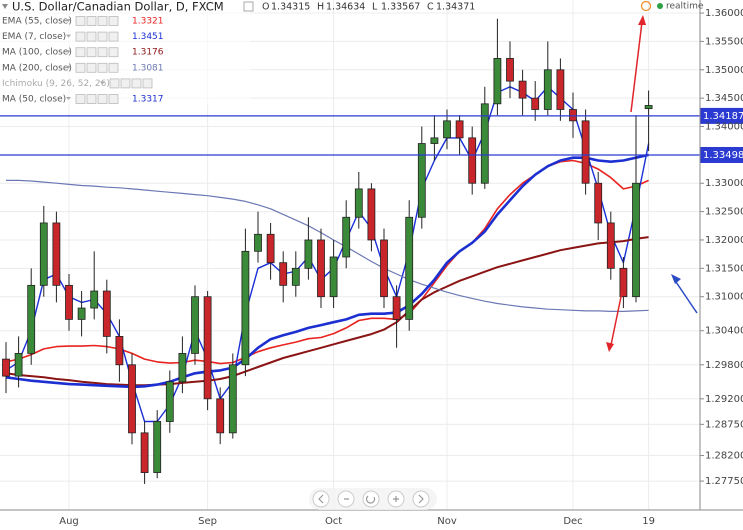  What do you see at coordinates (265, 7) in the screenshot?
I see `ohlc-key: O` at bounding box center [265, 7].